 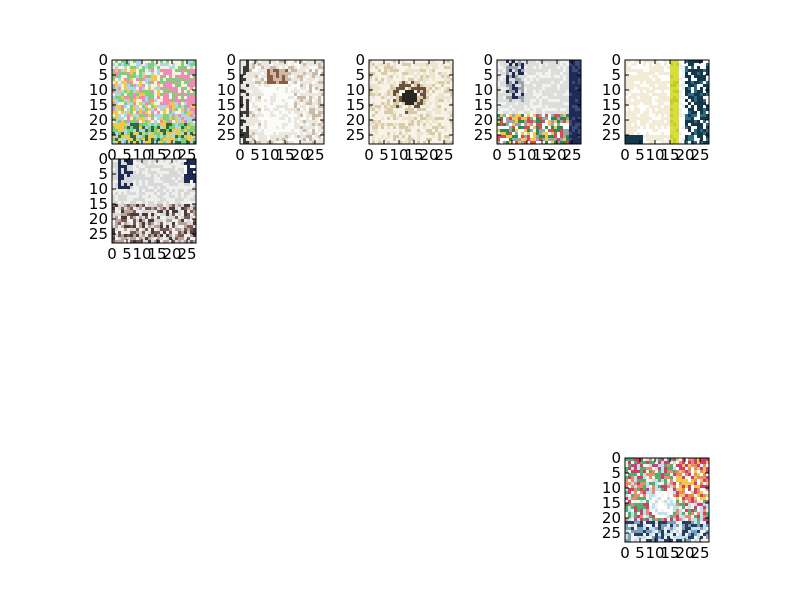 I want to click on x-tick-label: 5, so click(x=127, y=254).